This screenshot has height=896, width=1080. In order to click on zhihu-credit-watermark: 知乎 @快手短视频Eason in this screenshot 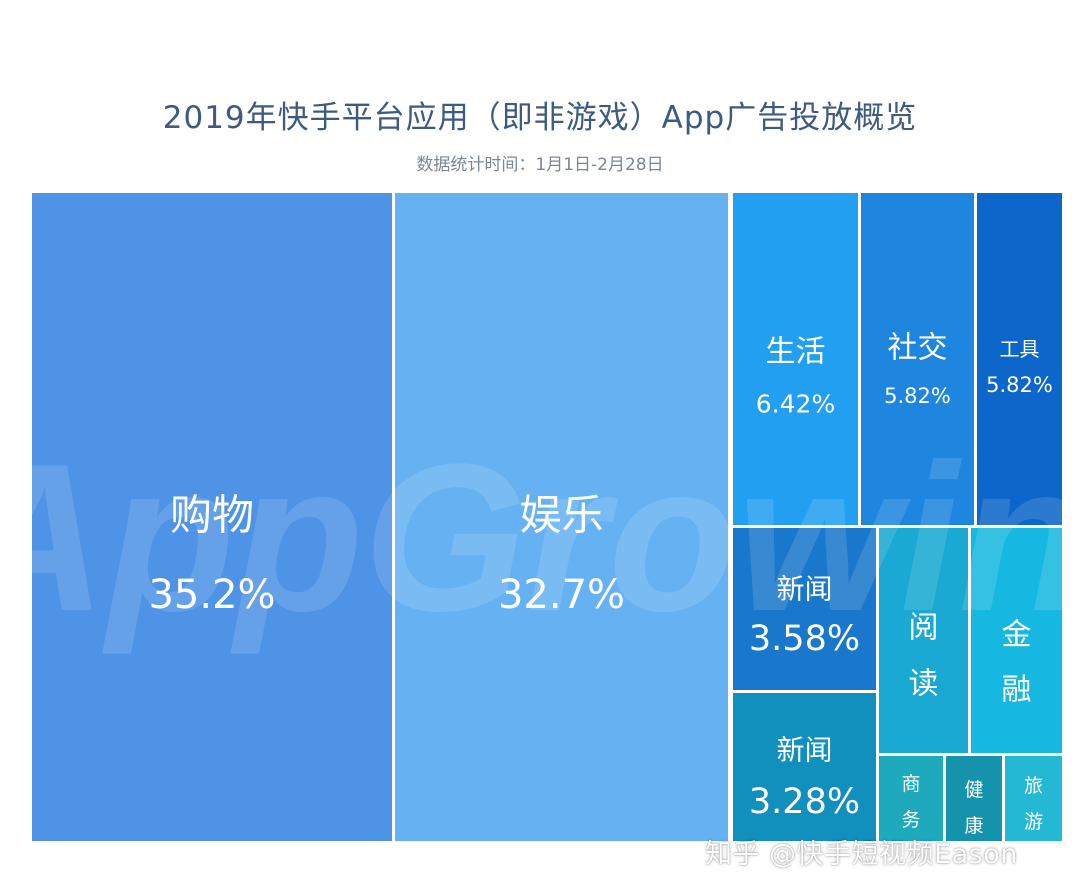, I will do `click(861, 854)`.